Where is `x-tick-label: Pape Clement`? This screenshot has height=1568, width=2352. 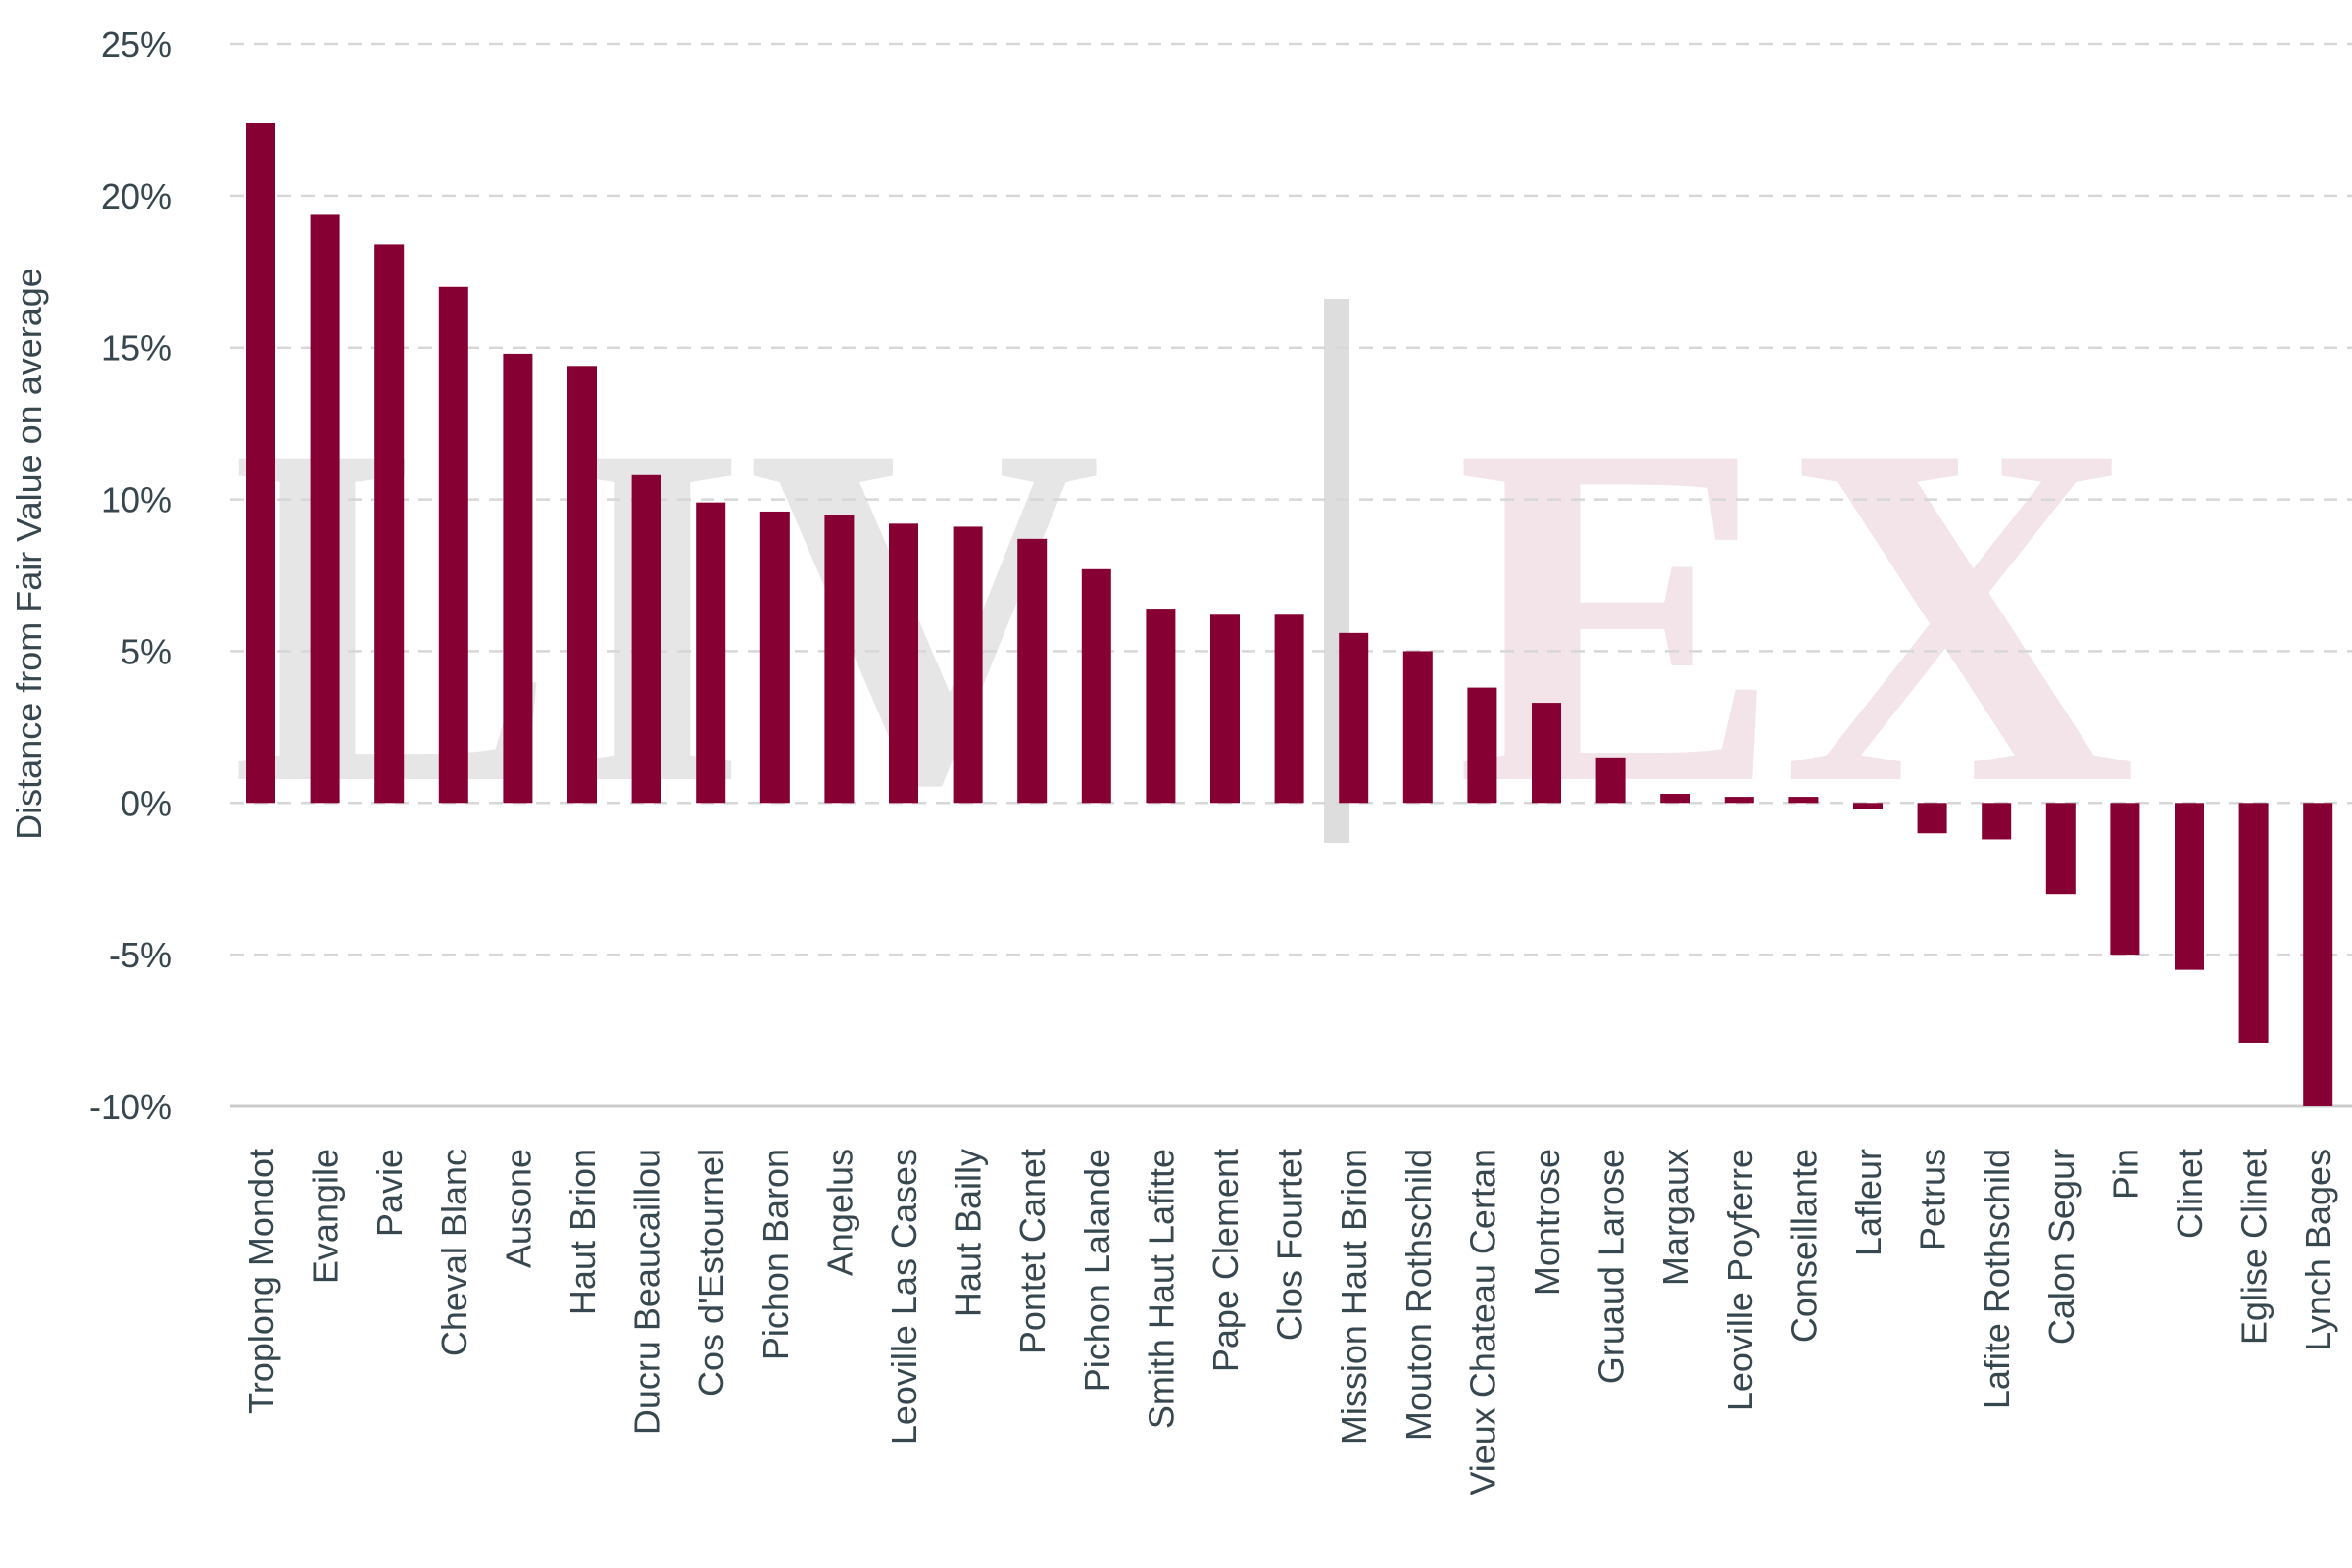
x-tick-label: Pape Clement is located at coordinates (1225, 1260).